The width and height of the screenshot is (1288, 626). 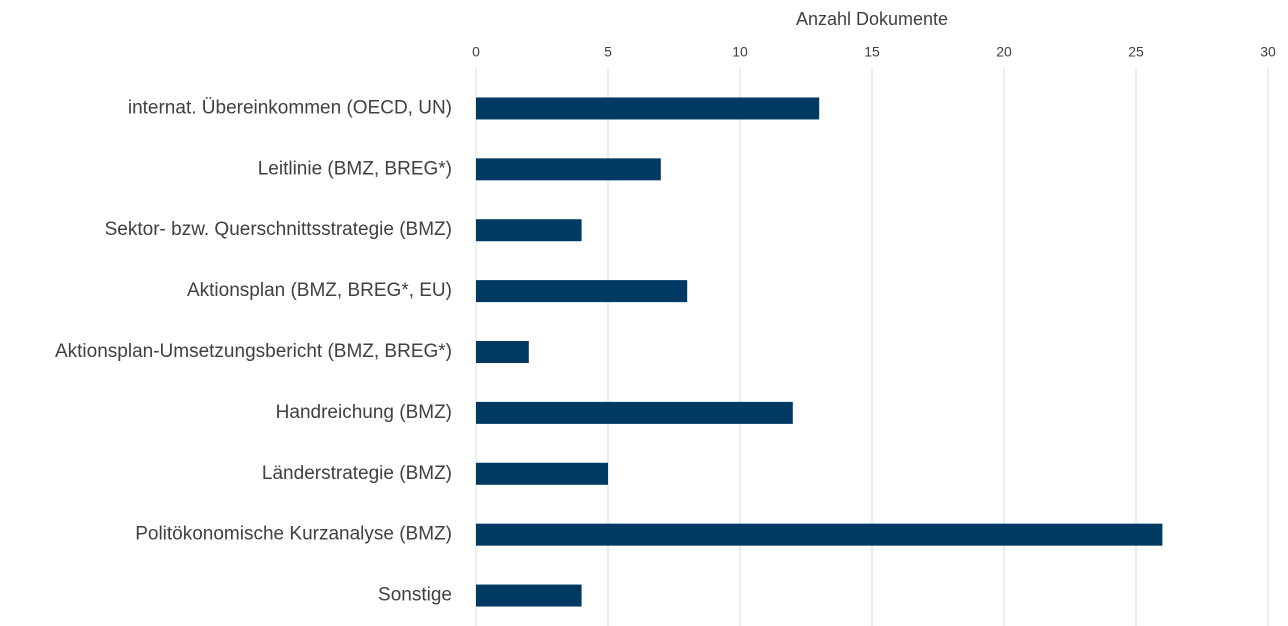 What do you see at coordinates (355, 168) in the screenshot?
I see `y-tick-label: Leitlinie (BMZ, BREG*)` at bounding box center [355, 168].